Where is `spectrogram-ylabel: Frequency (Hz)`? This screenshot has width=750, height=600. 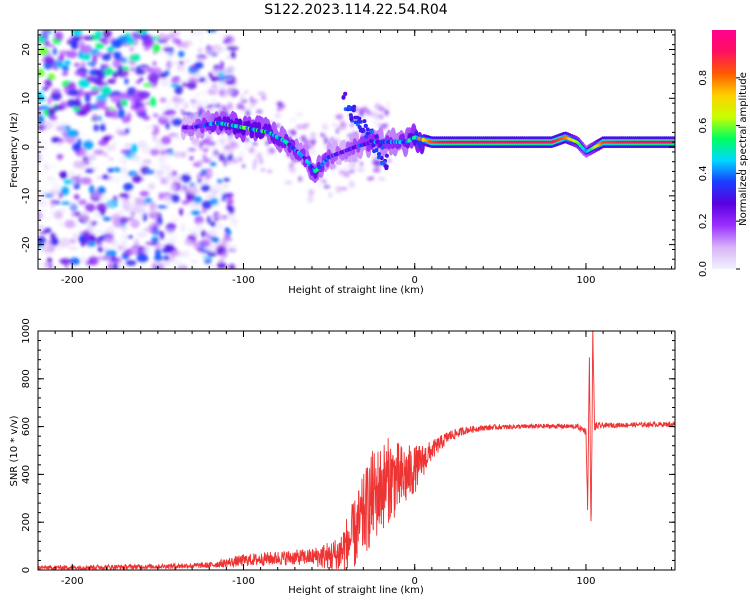
spectrogram-ylabel: Frequency (Hz) is located at coordinates (14, 150).